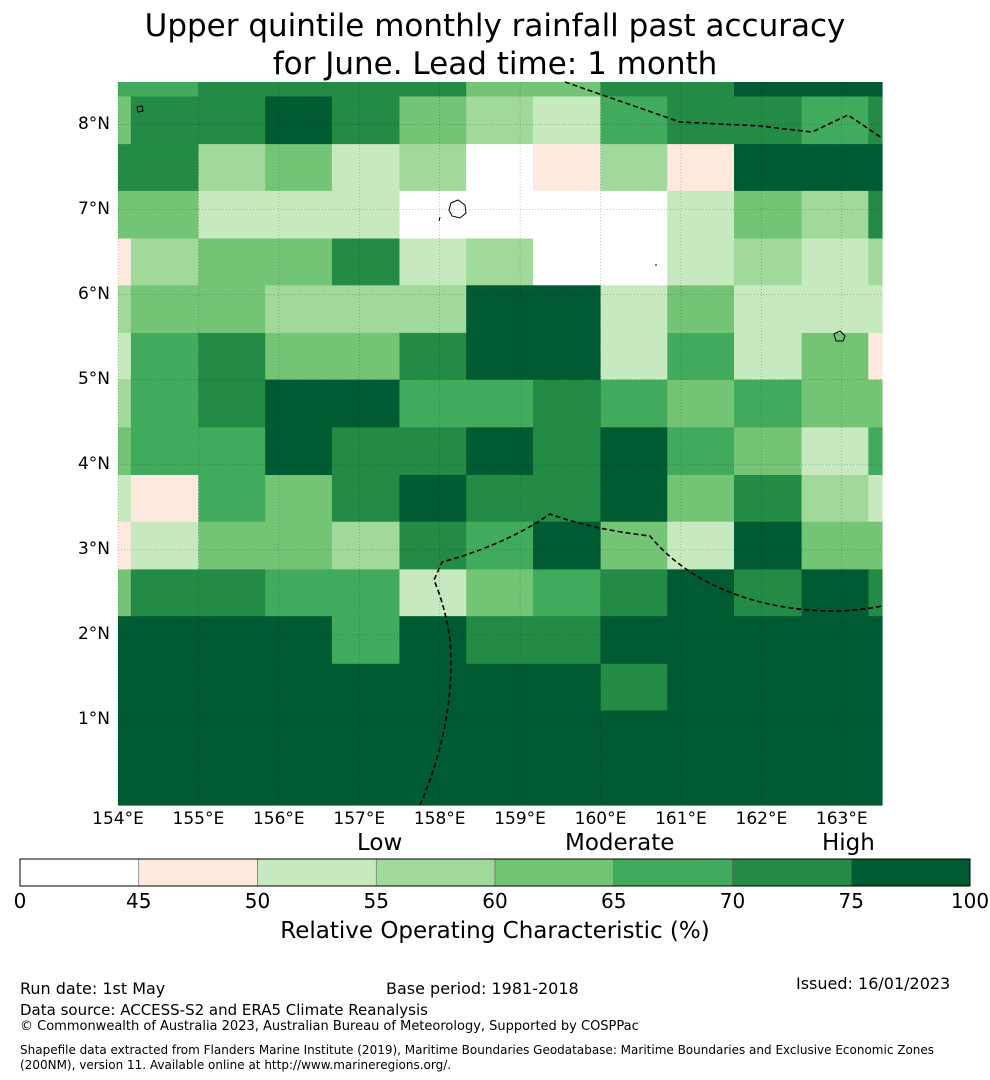  What do you see at coordinates (681, 819) in the screenshot?
I see `longitude-label: 161°E` at bounding box center [681, 819].